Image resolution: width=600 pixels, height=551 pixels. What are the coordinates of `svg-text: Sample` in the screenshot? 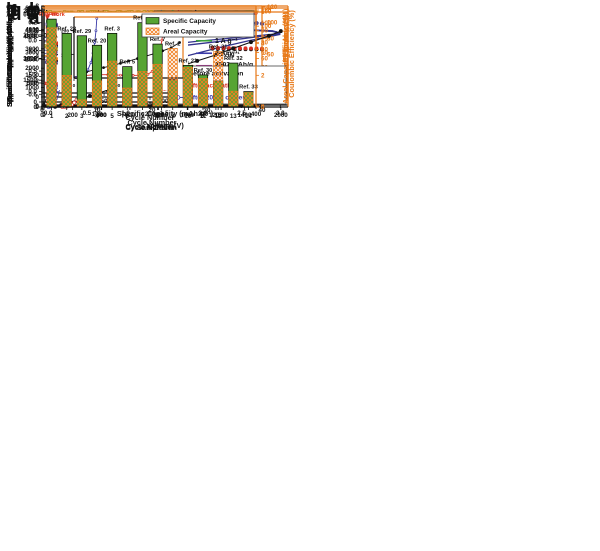 It's located at (150, 127).